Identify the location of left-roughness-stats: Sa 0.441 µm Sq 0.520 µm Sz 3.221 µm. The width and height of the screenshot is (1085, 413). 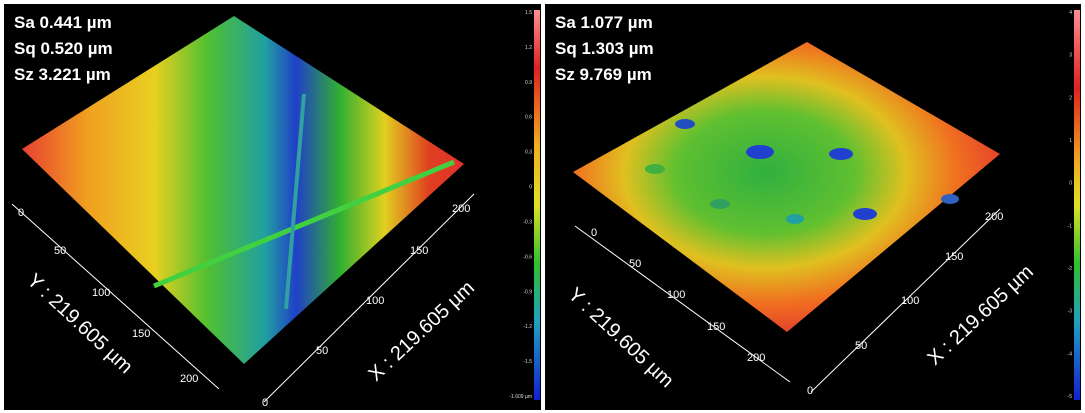
(63, 49).